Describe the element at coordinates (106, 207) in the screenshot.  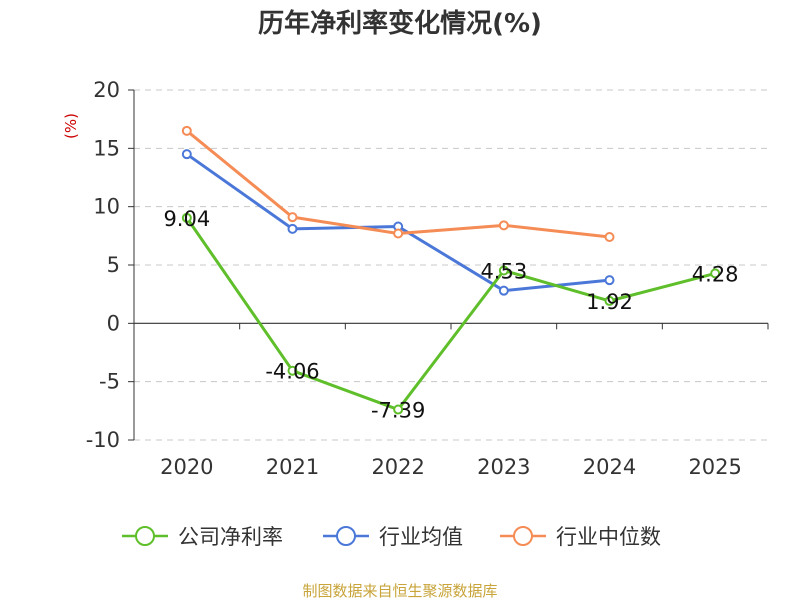
I see `y-tick-label: 10` at that location.